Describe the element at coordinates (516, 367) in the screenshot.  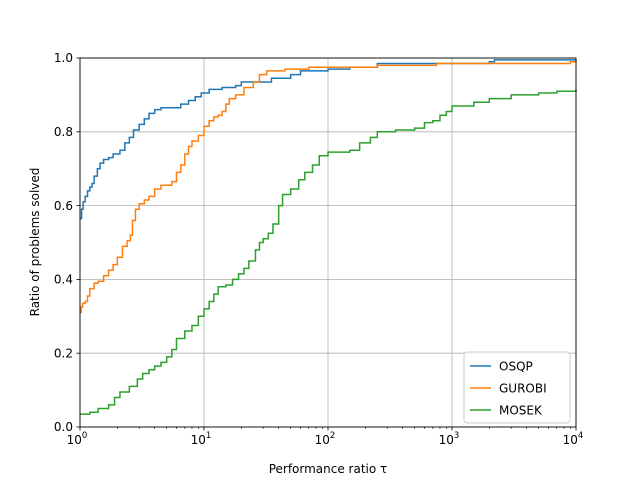
I see `legend-label-osqp: OSQP` at that location.